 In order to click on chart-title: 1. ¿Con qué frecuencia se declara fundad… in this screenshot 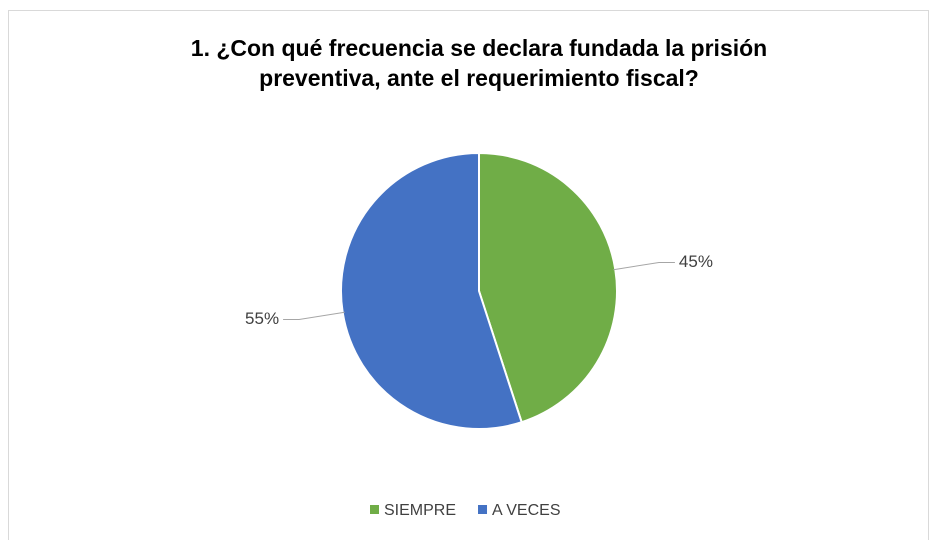, I will do `click(479, 48)`.